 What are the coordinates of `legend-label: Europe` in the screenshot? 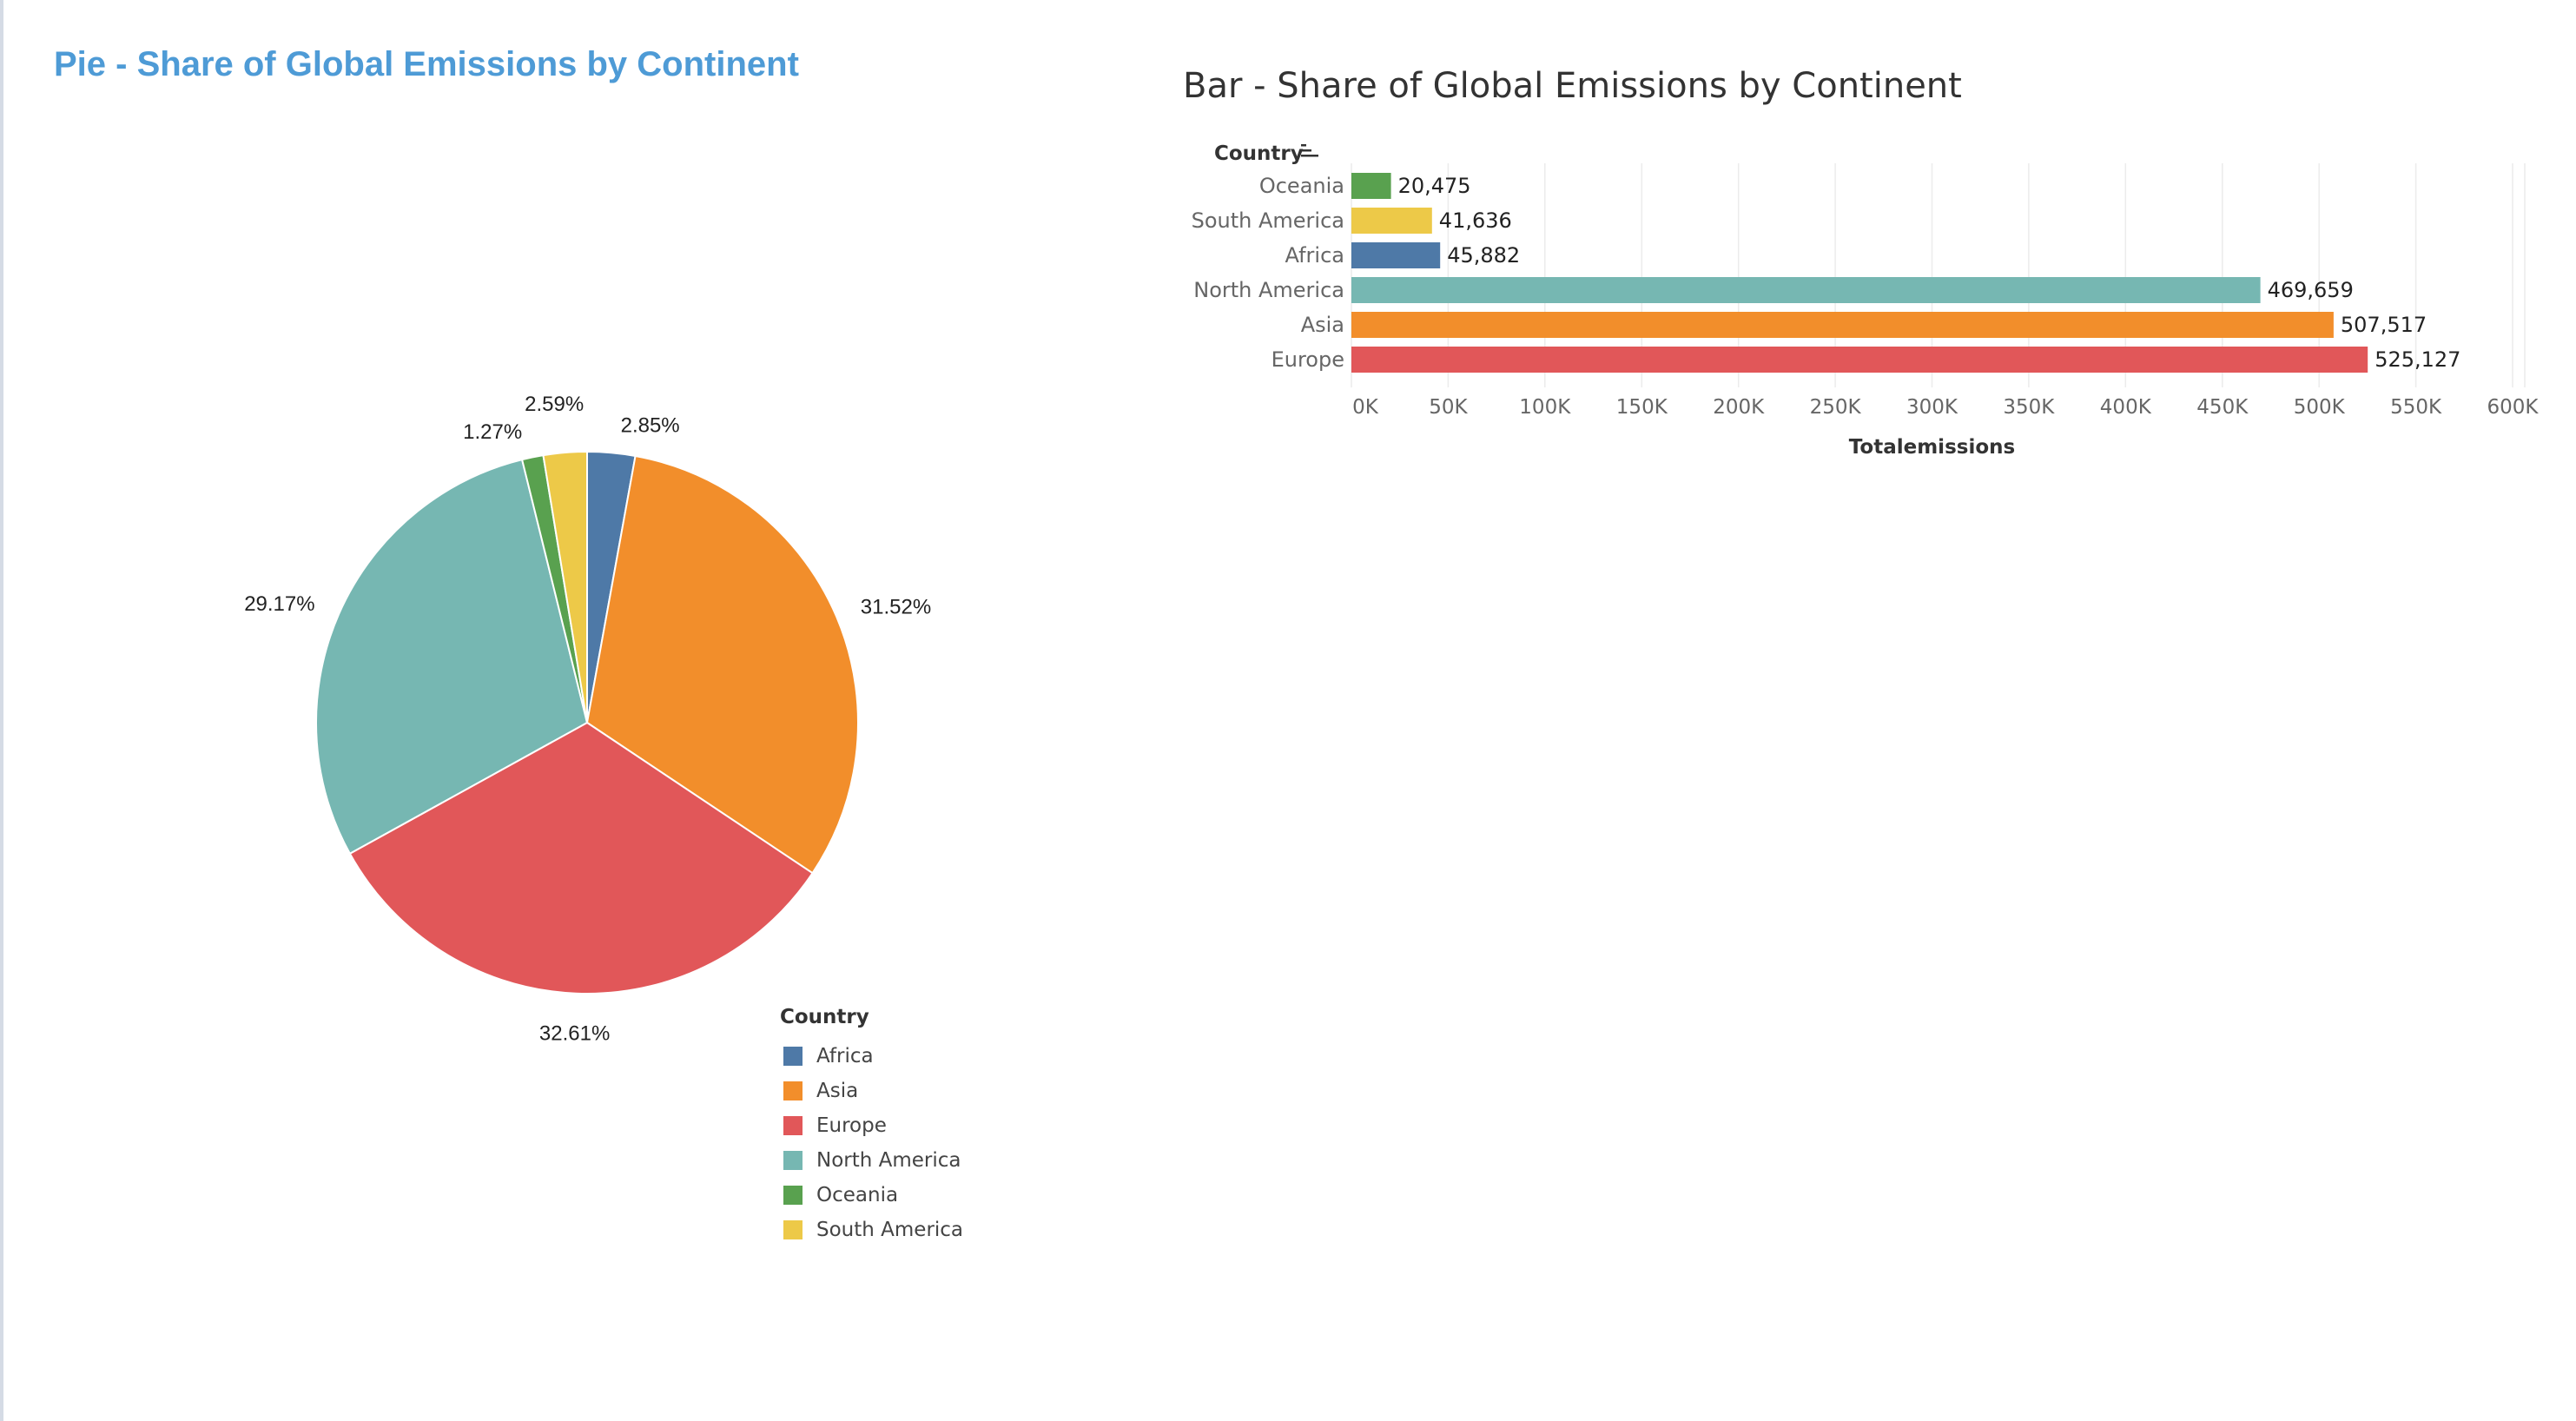 It's located at (851, 1125).